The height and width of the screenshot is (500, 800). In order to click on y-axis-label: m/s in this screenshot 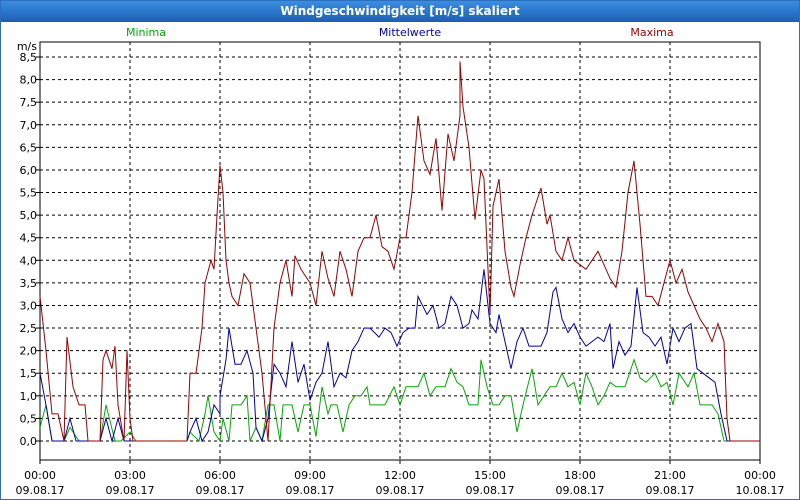, I will do `click(27, 46)`.